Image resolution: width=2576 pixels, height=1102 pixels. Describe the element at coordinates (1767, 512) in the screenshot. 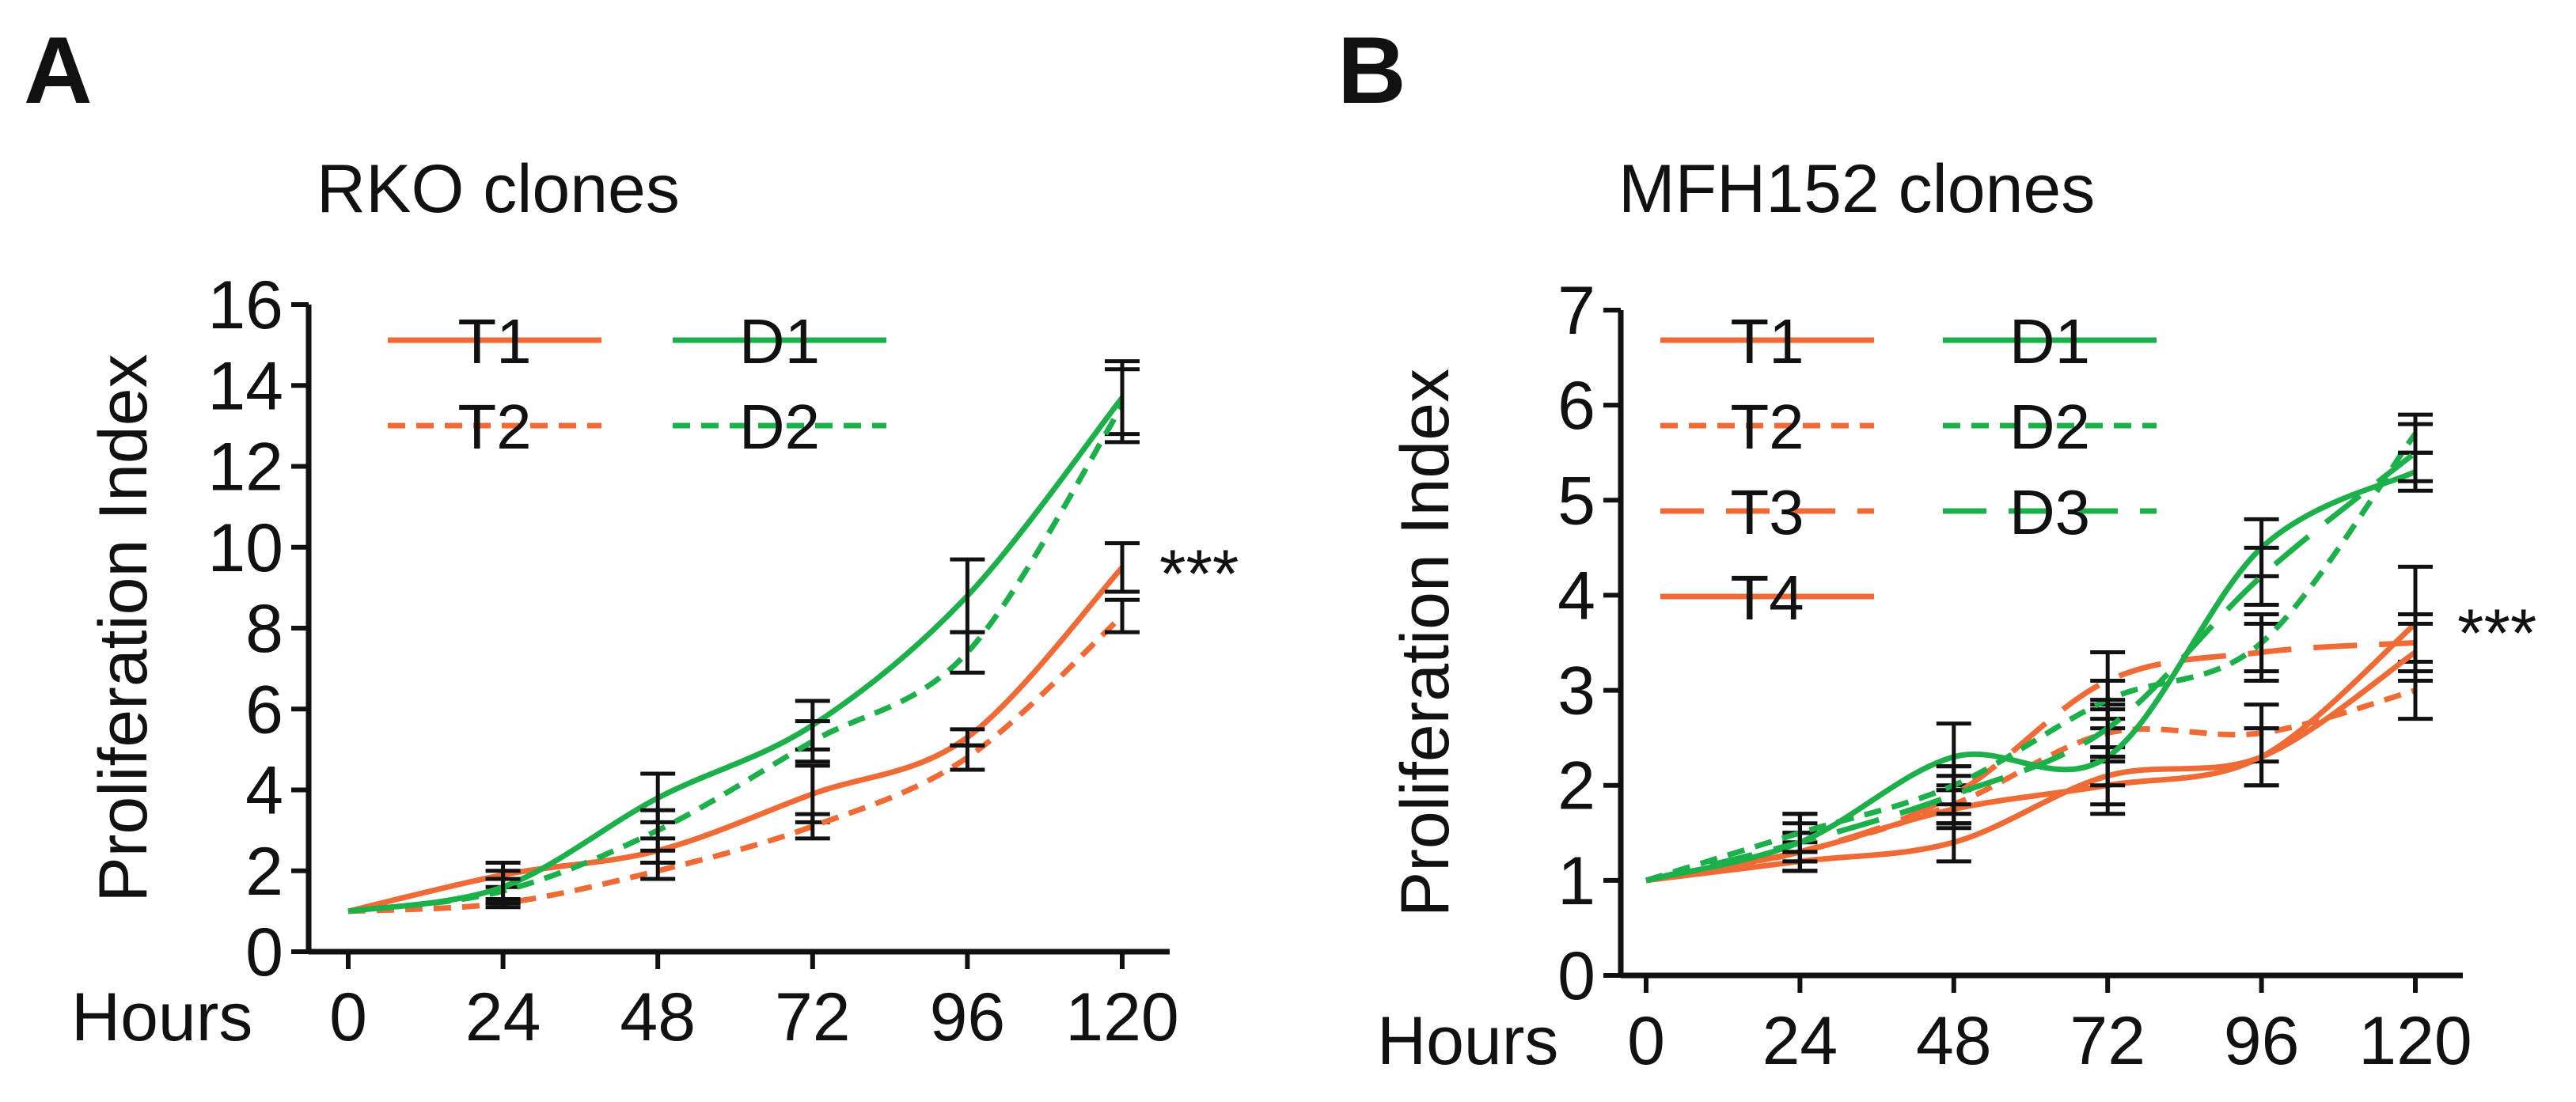

I see `legend-label-t3: T3` at that location.